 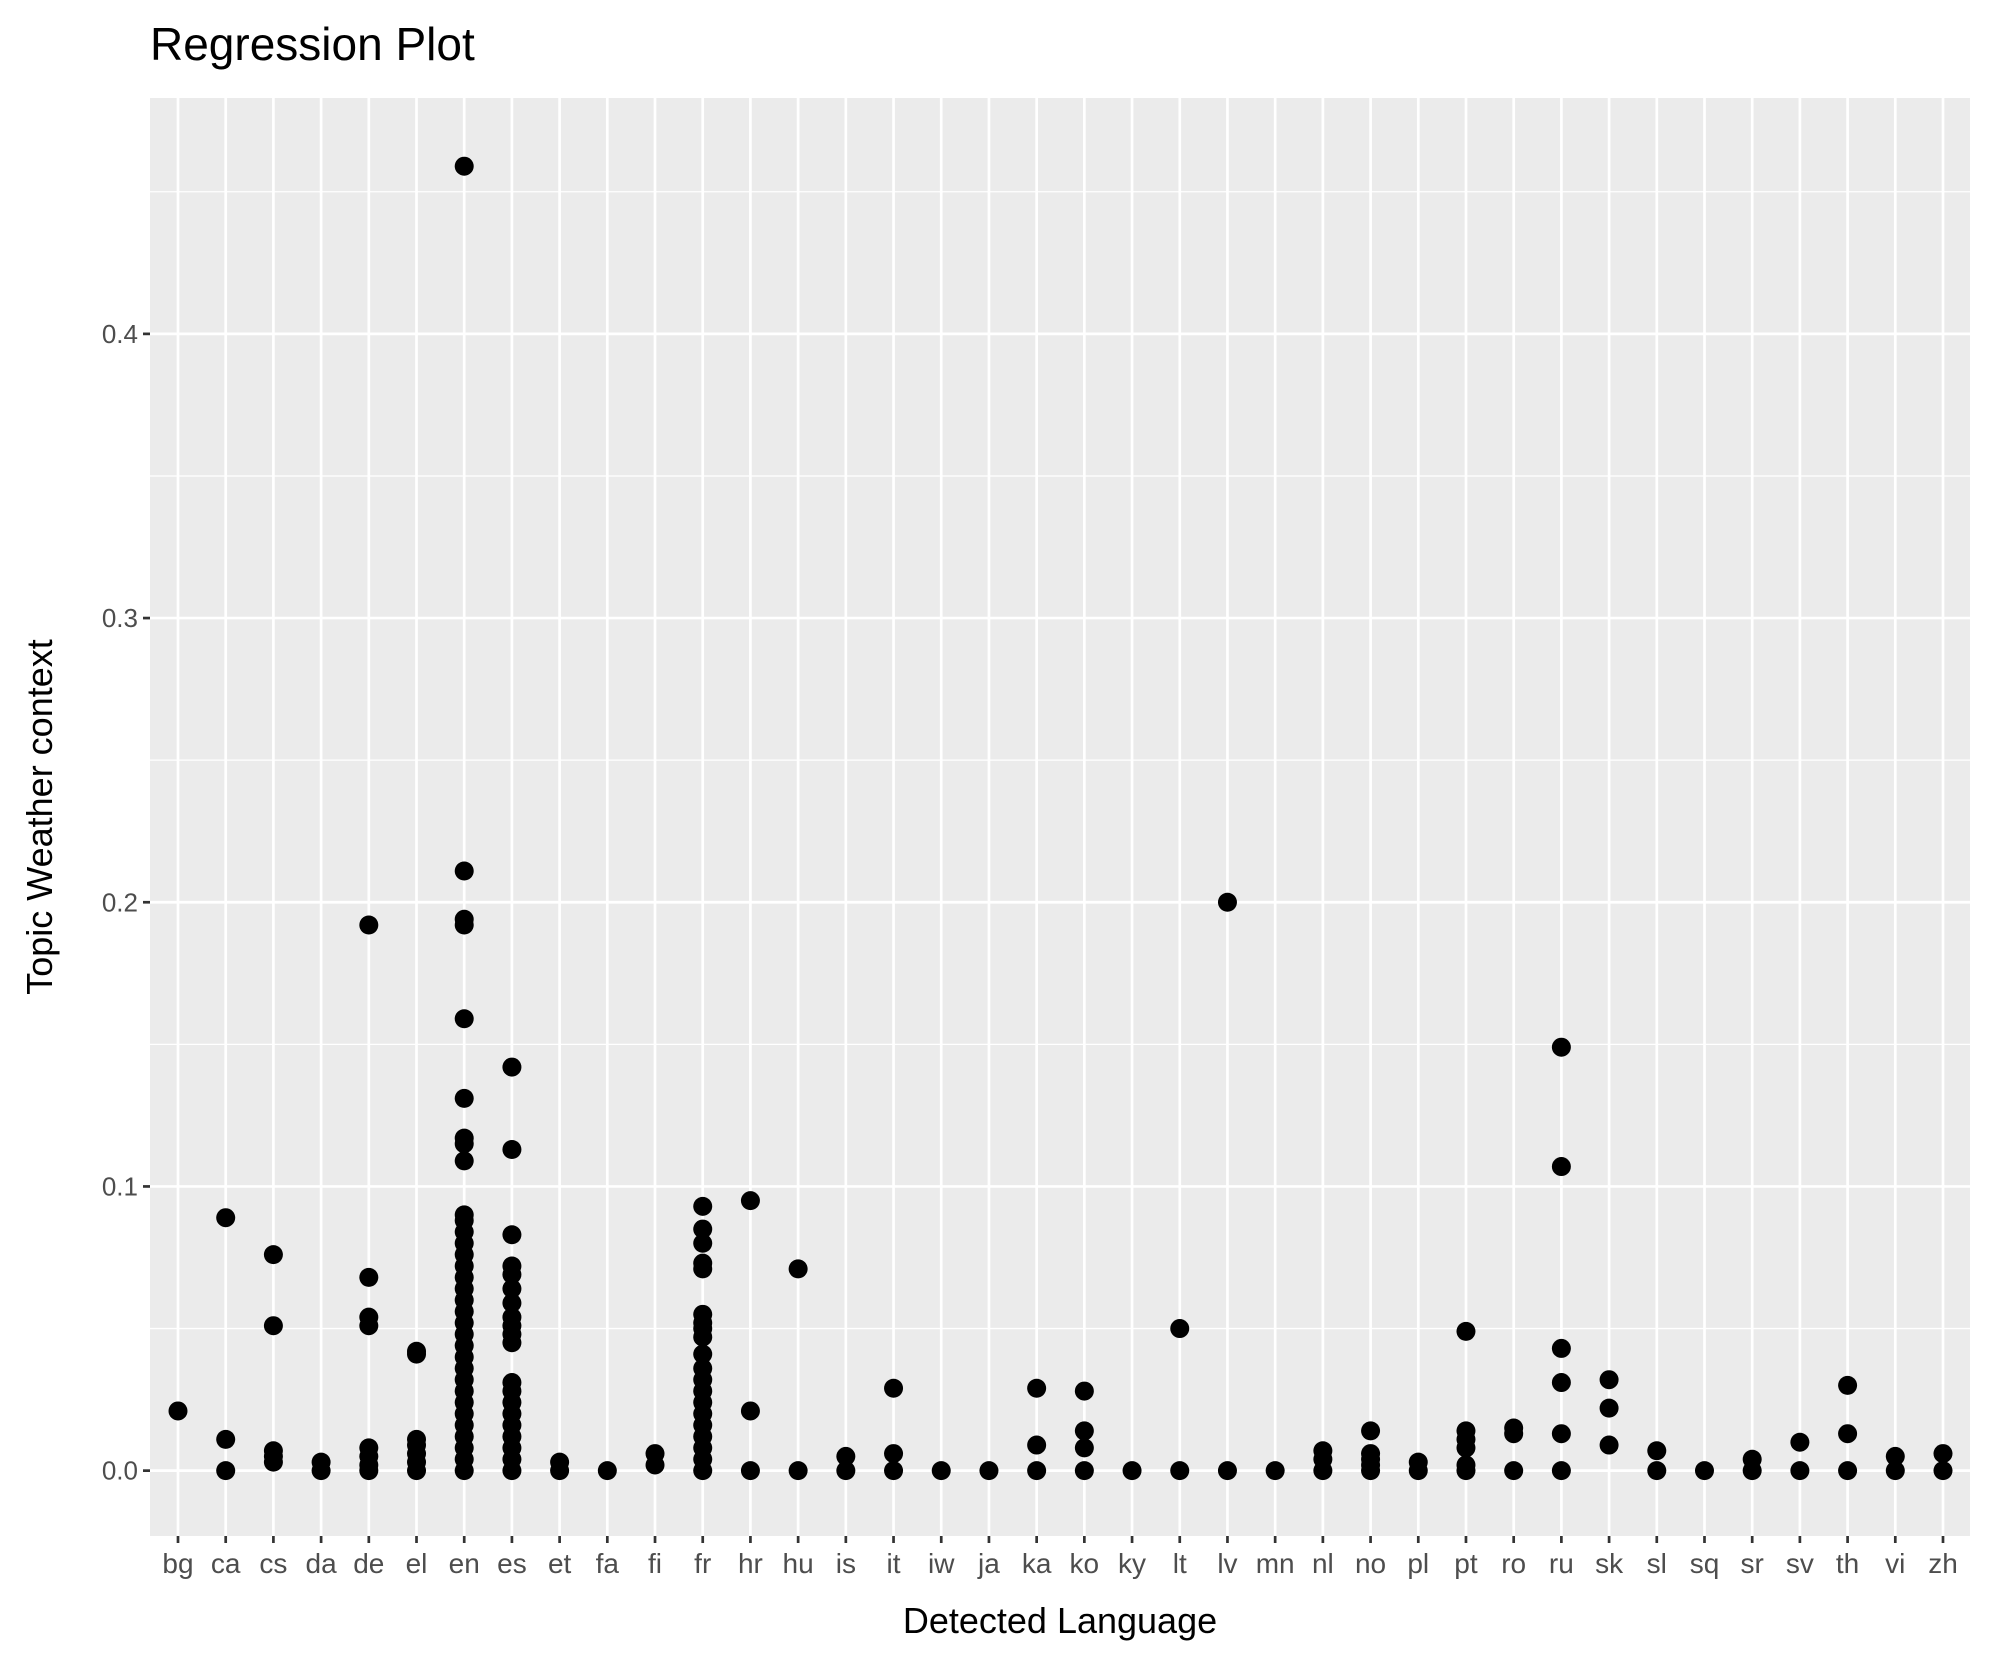 What do you see at coordinates (1657, 1563) in the screenshot?
I see `x-tick-label: sl` at bounding box center [1657, 1563].